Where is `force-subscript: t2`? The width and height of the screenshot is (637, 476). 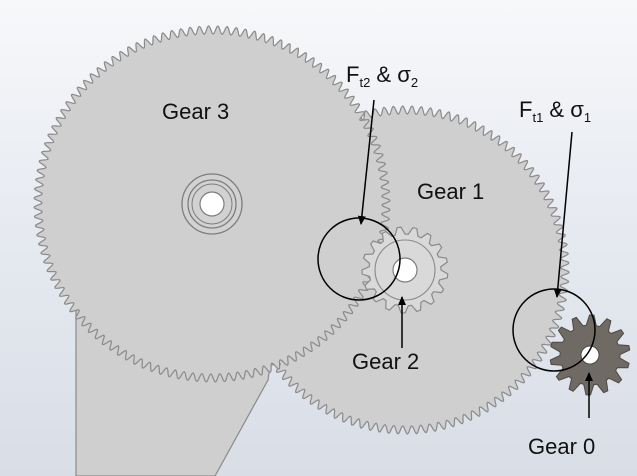
force-subscript: t2 is located at coordinates (365, 82).